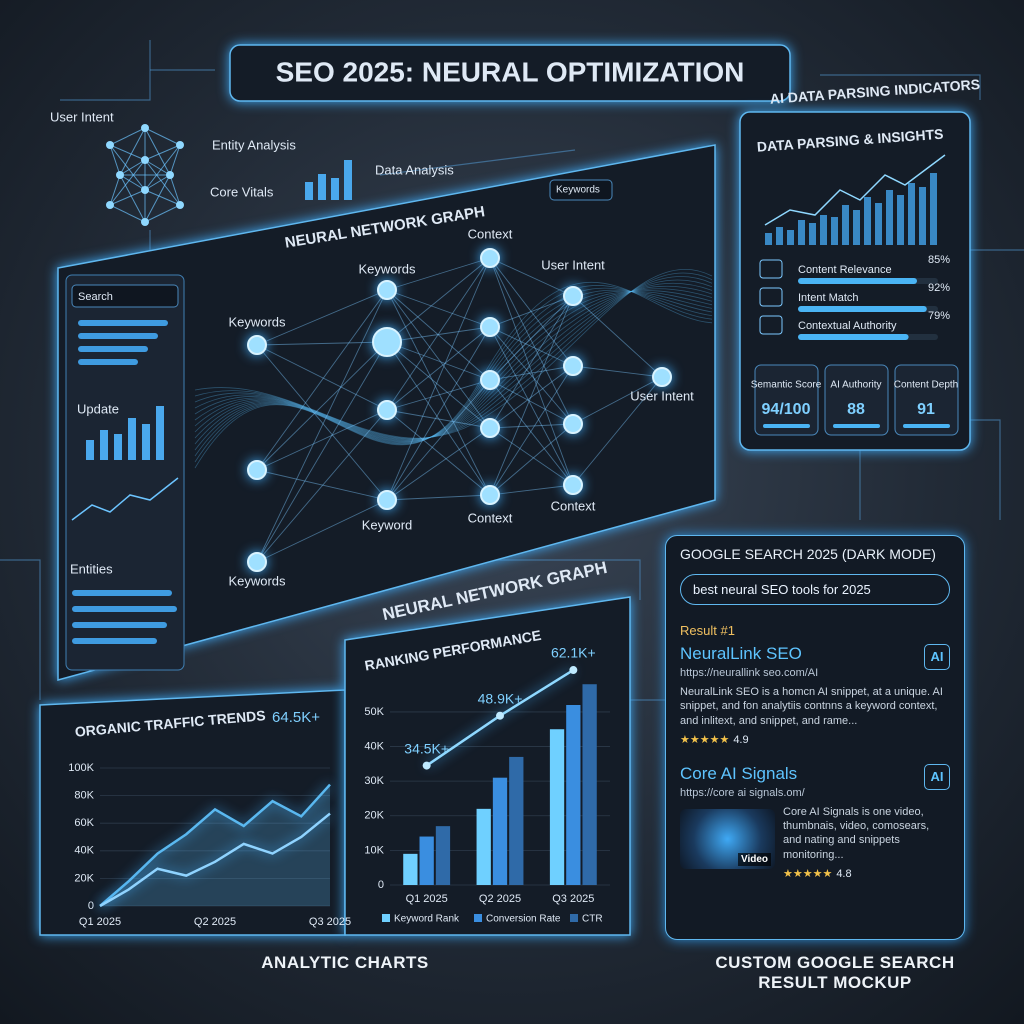 The image size is (1024, 1024). What do you see at coordinates (414, 169) in the screenshot?
I see `header-label: Data Analysis` at bounding box center [414, 169].